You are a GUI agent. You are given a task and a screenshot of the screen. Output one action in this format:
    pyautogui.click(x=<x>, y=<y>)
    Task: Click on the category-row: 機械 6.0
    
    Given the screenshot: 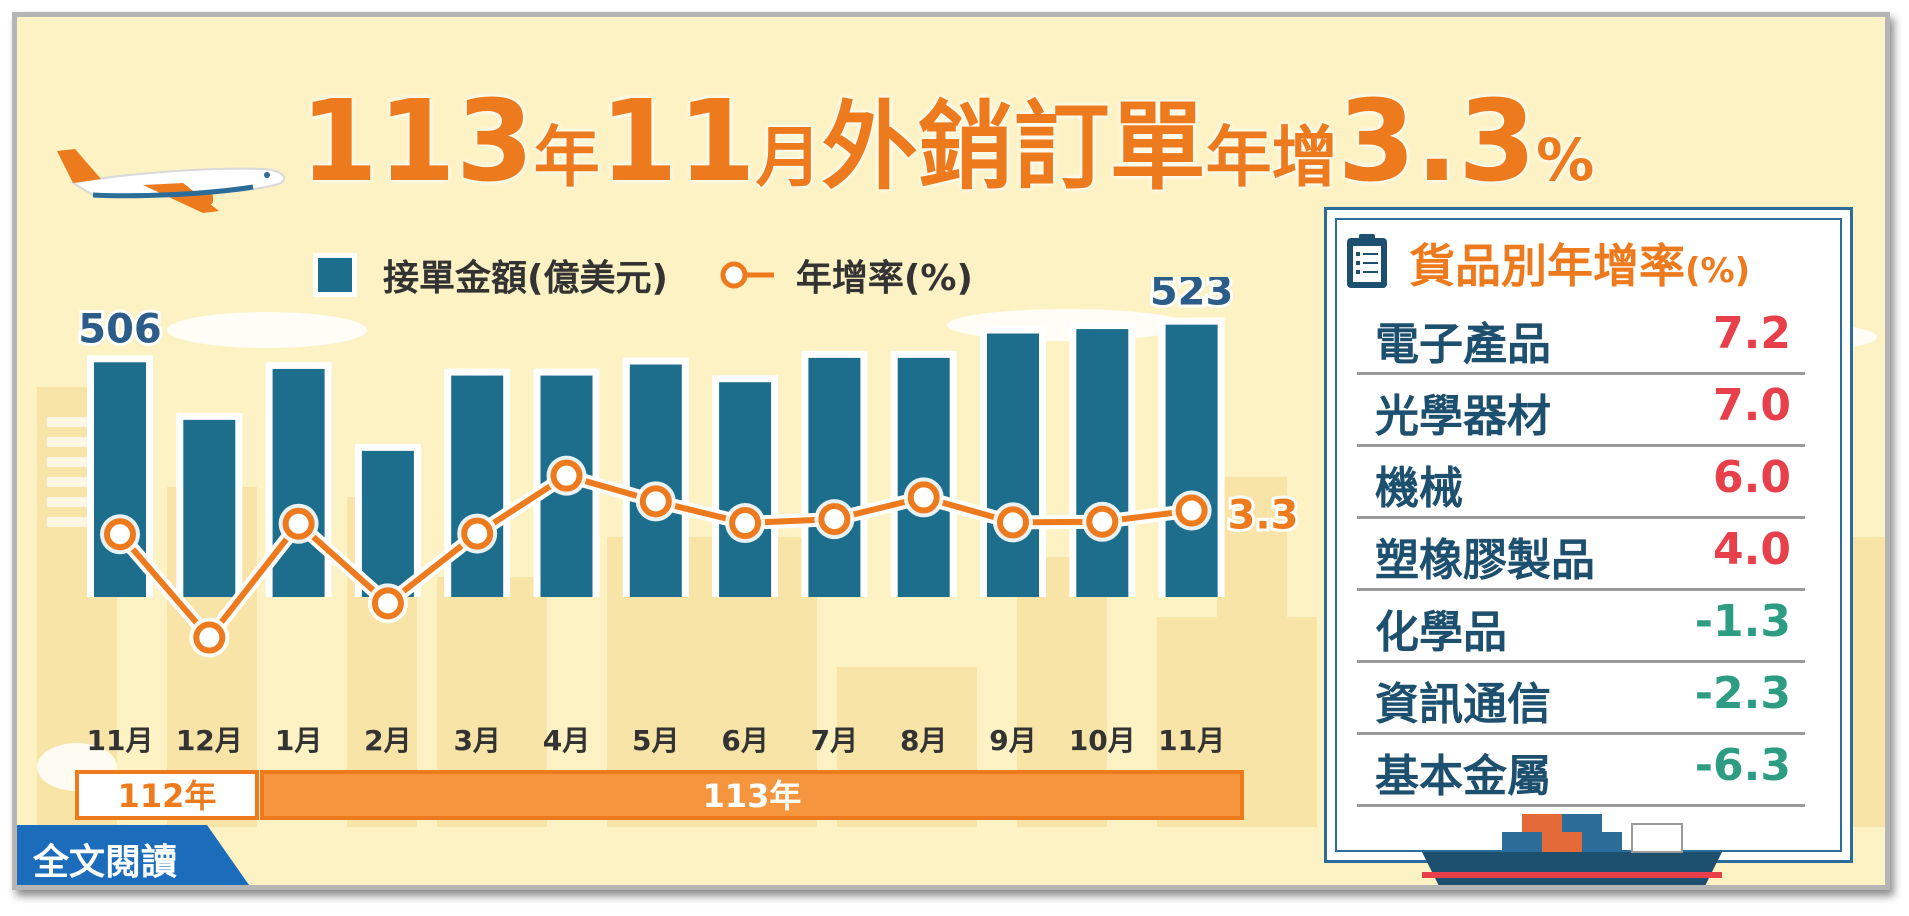 What is the action you would take?
    pyautogui.click(x=1581, y=481)
    